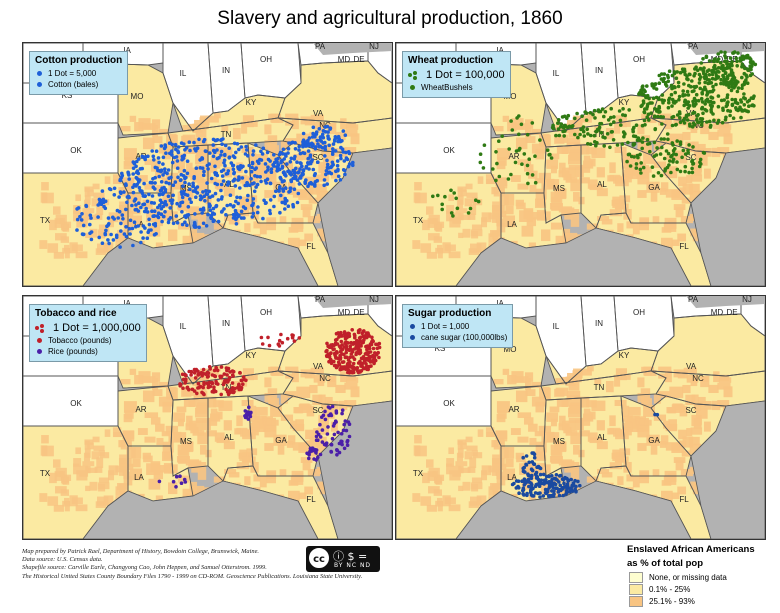 This screenshot has width=780, height=613. What do you see at coordinates (183, 326) in the screenshot?
I see `state-label: IL` at bounding box center [183, 326].